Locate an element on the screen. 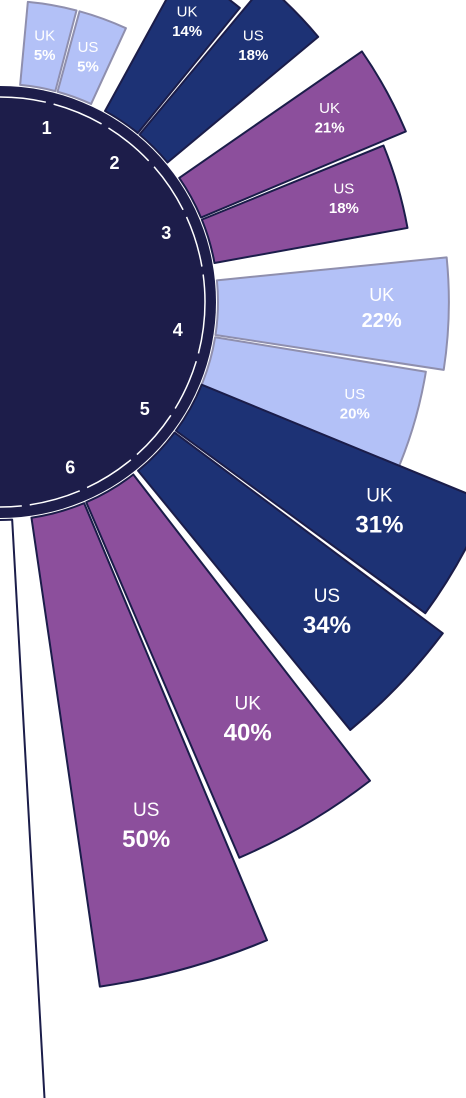 The width and height of the screenshot is (466, 1098). data-label-uk-2: 14% is located at coordinates (187, 31).